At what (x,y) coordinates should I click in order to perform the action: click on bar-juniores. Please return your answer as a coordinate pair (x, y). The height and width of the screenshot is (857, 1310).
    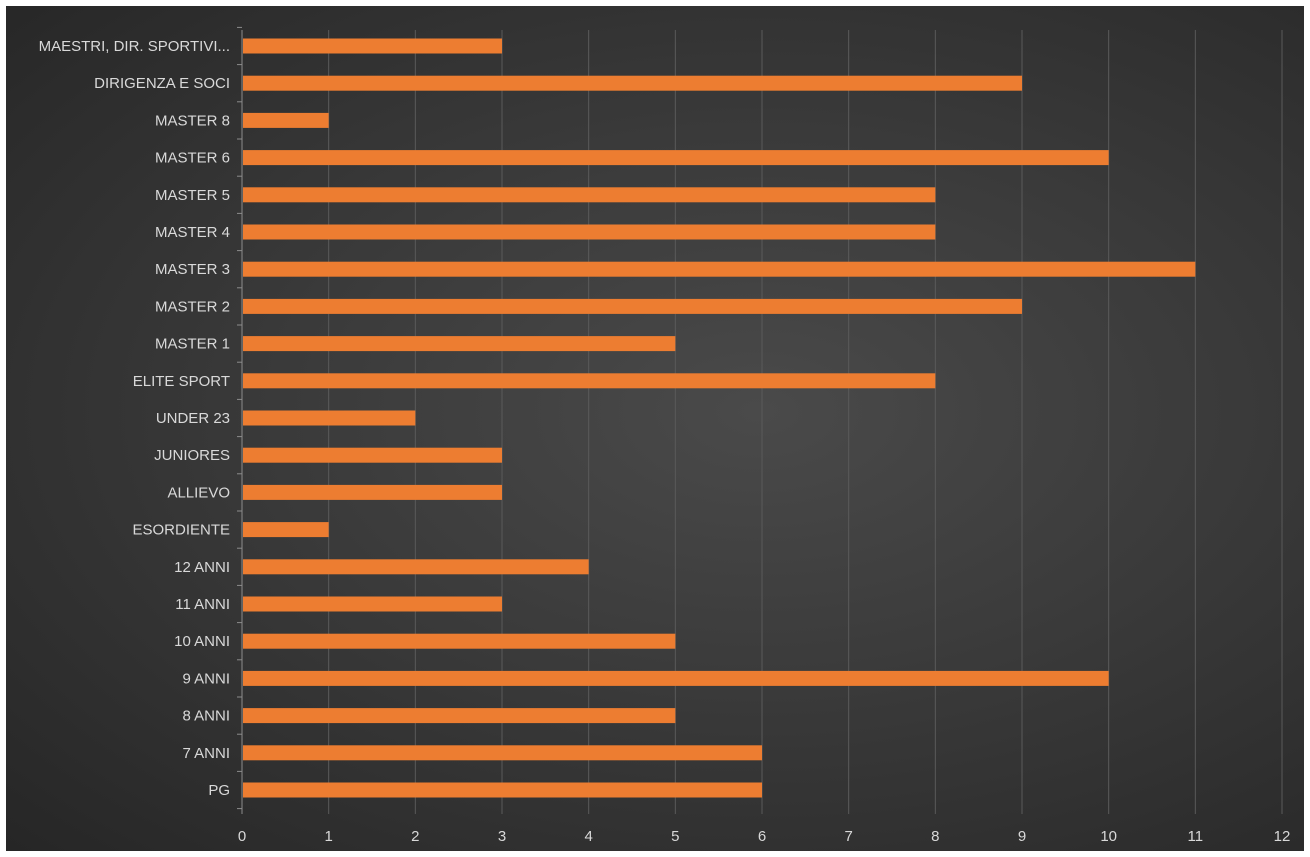
    Looking at the image, I should click on (372, 455).